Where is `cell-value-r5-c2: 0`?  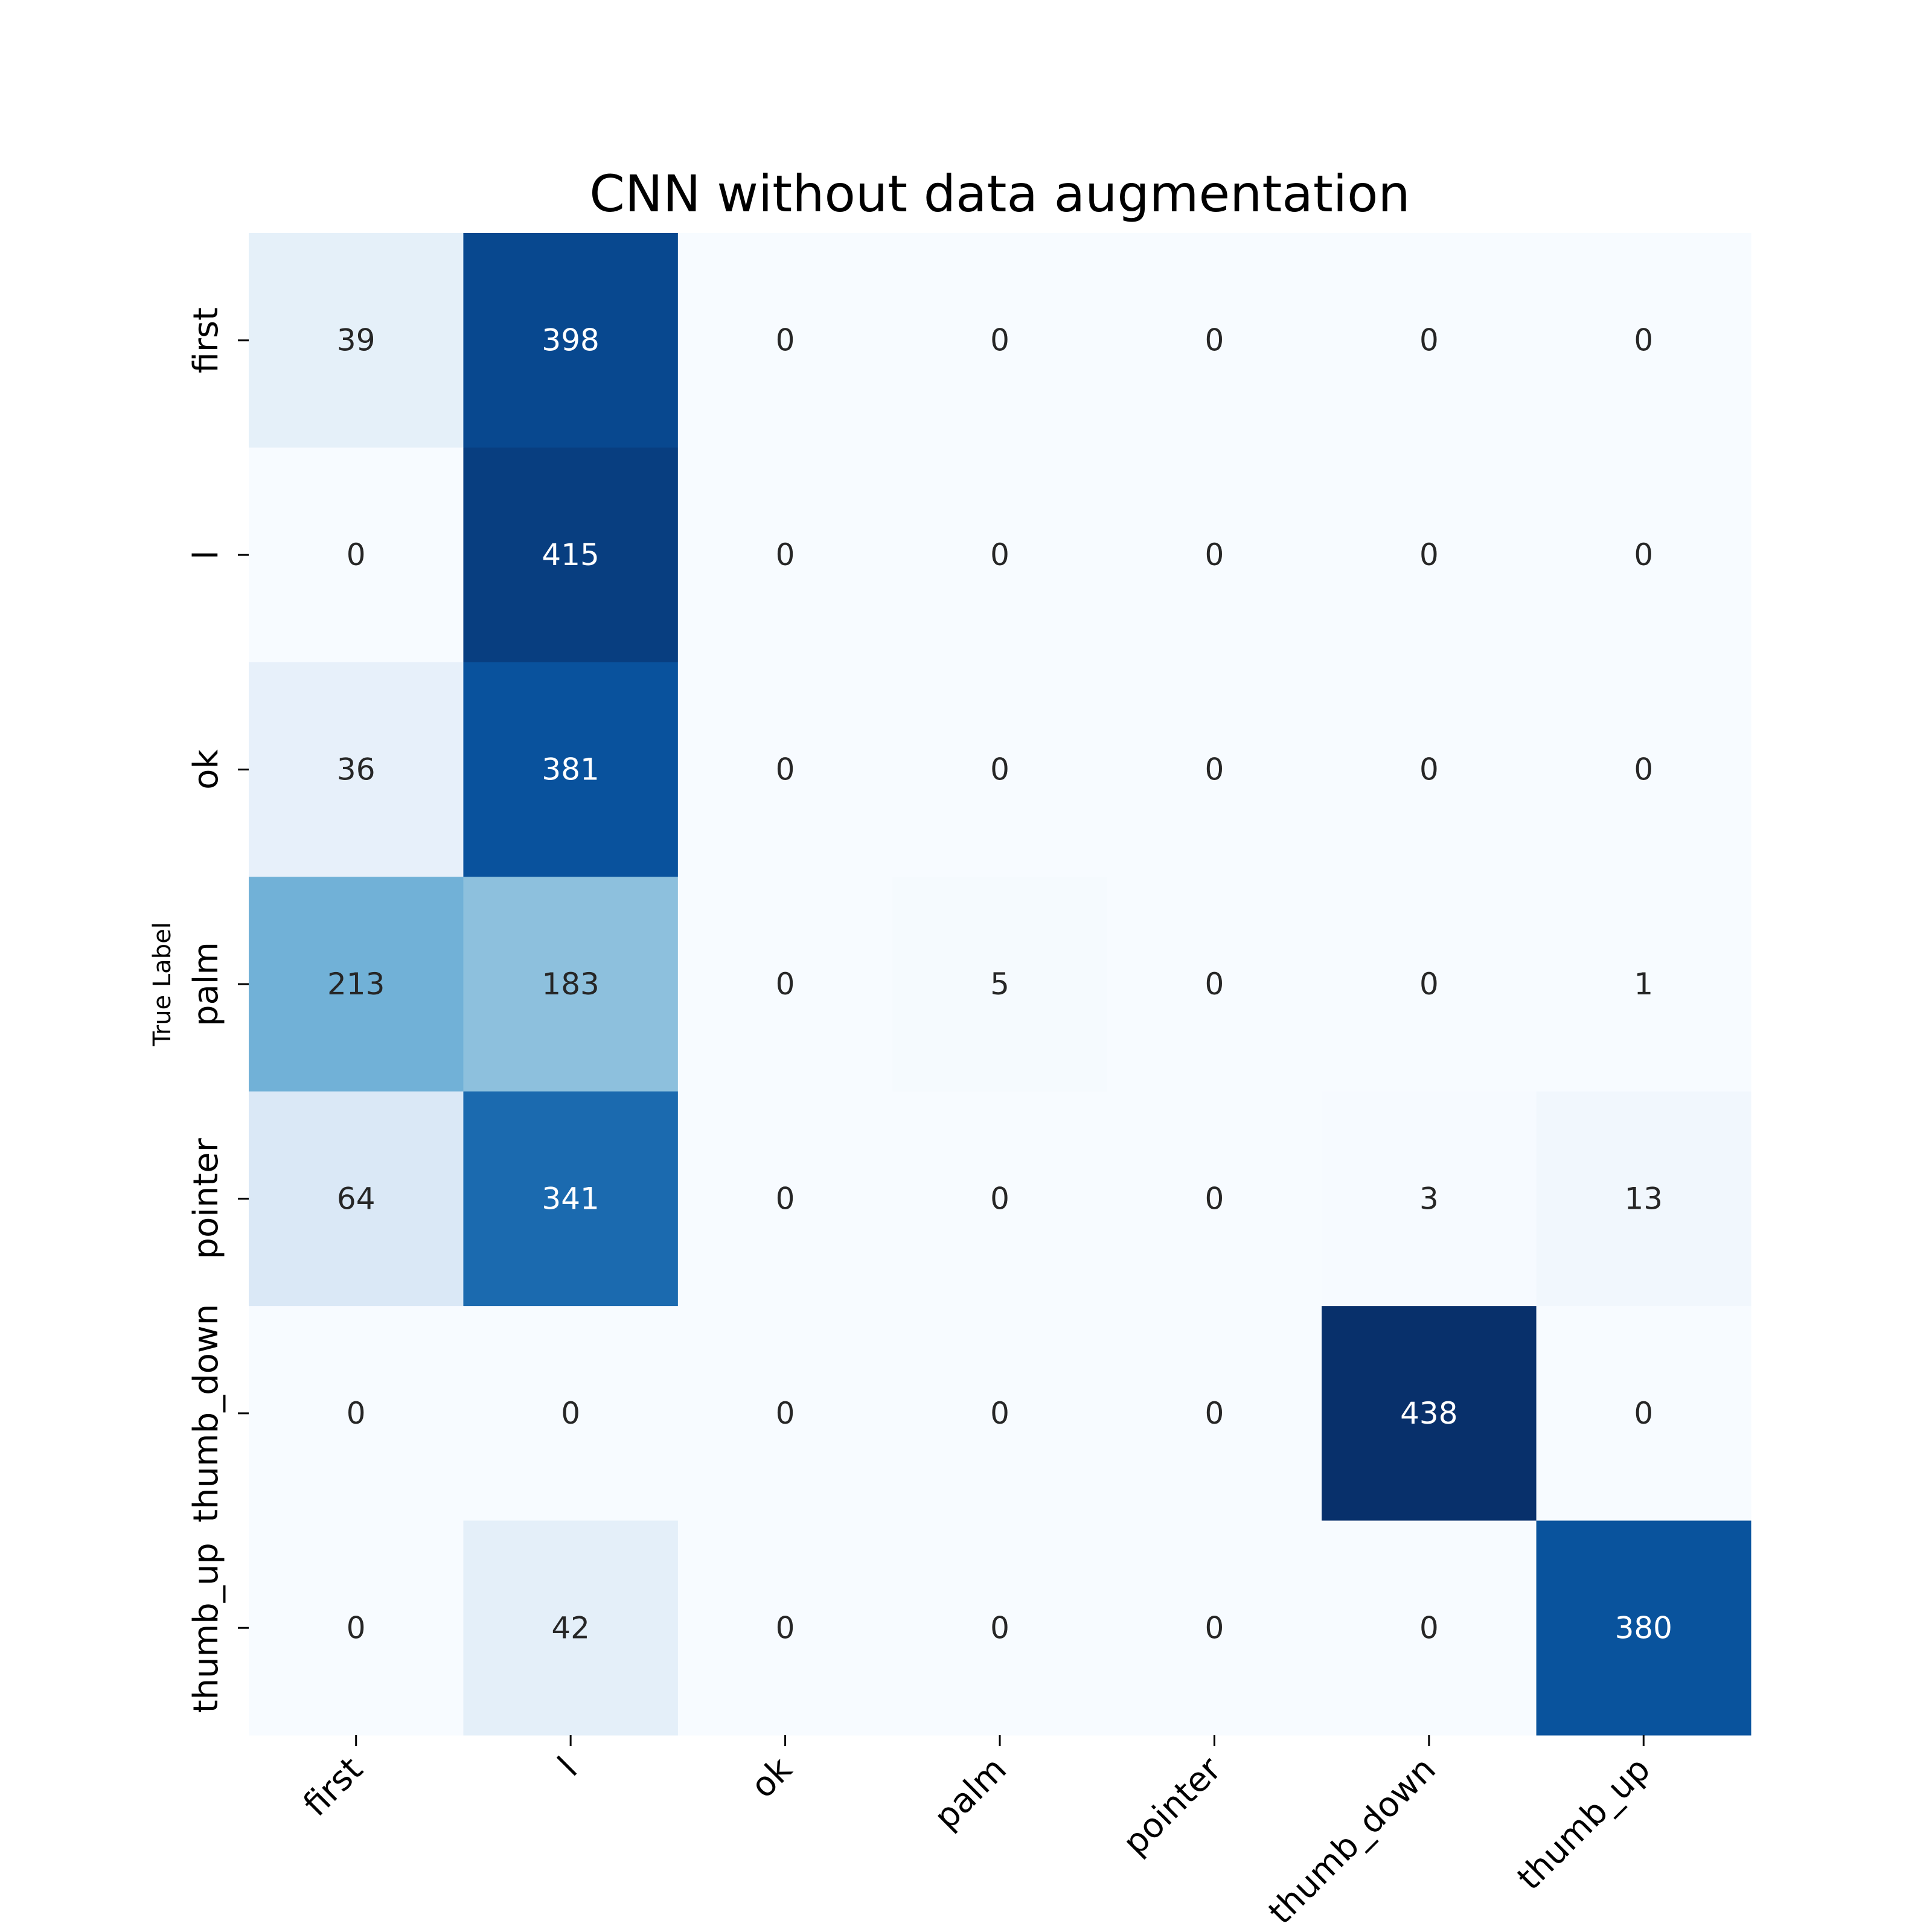
cell-value-r5-c2: 0 is located at coordinates (785, 1413).